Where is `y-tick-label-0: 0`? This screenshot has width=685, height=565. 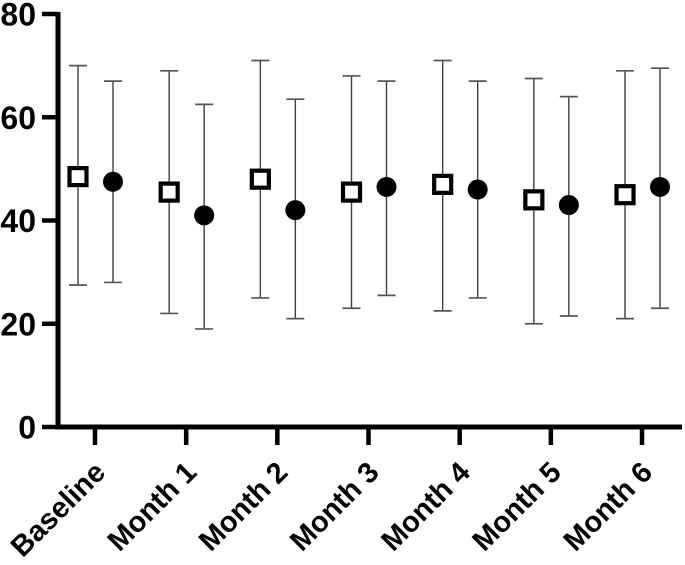
y-tick-label-0: 0 is located at coordinates (27, 428).